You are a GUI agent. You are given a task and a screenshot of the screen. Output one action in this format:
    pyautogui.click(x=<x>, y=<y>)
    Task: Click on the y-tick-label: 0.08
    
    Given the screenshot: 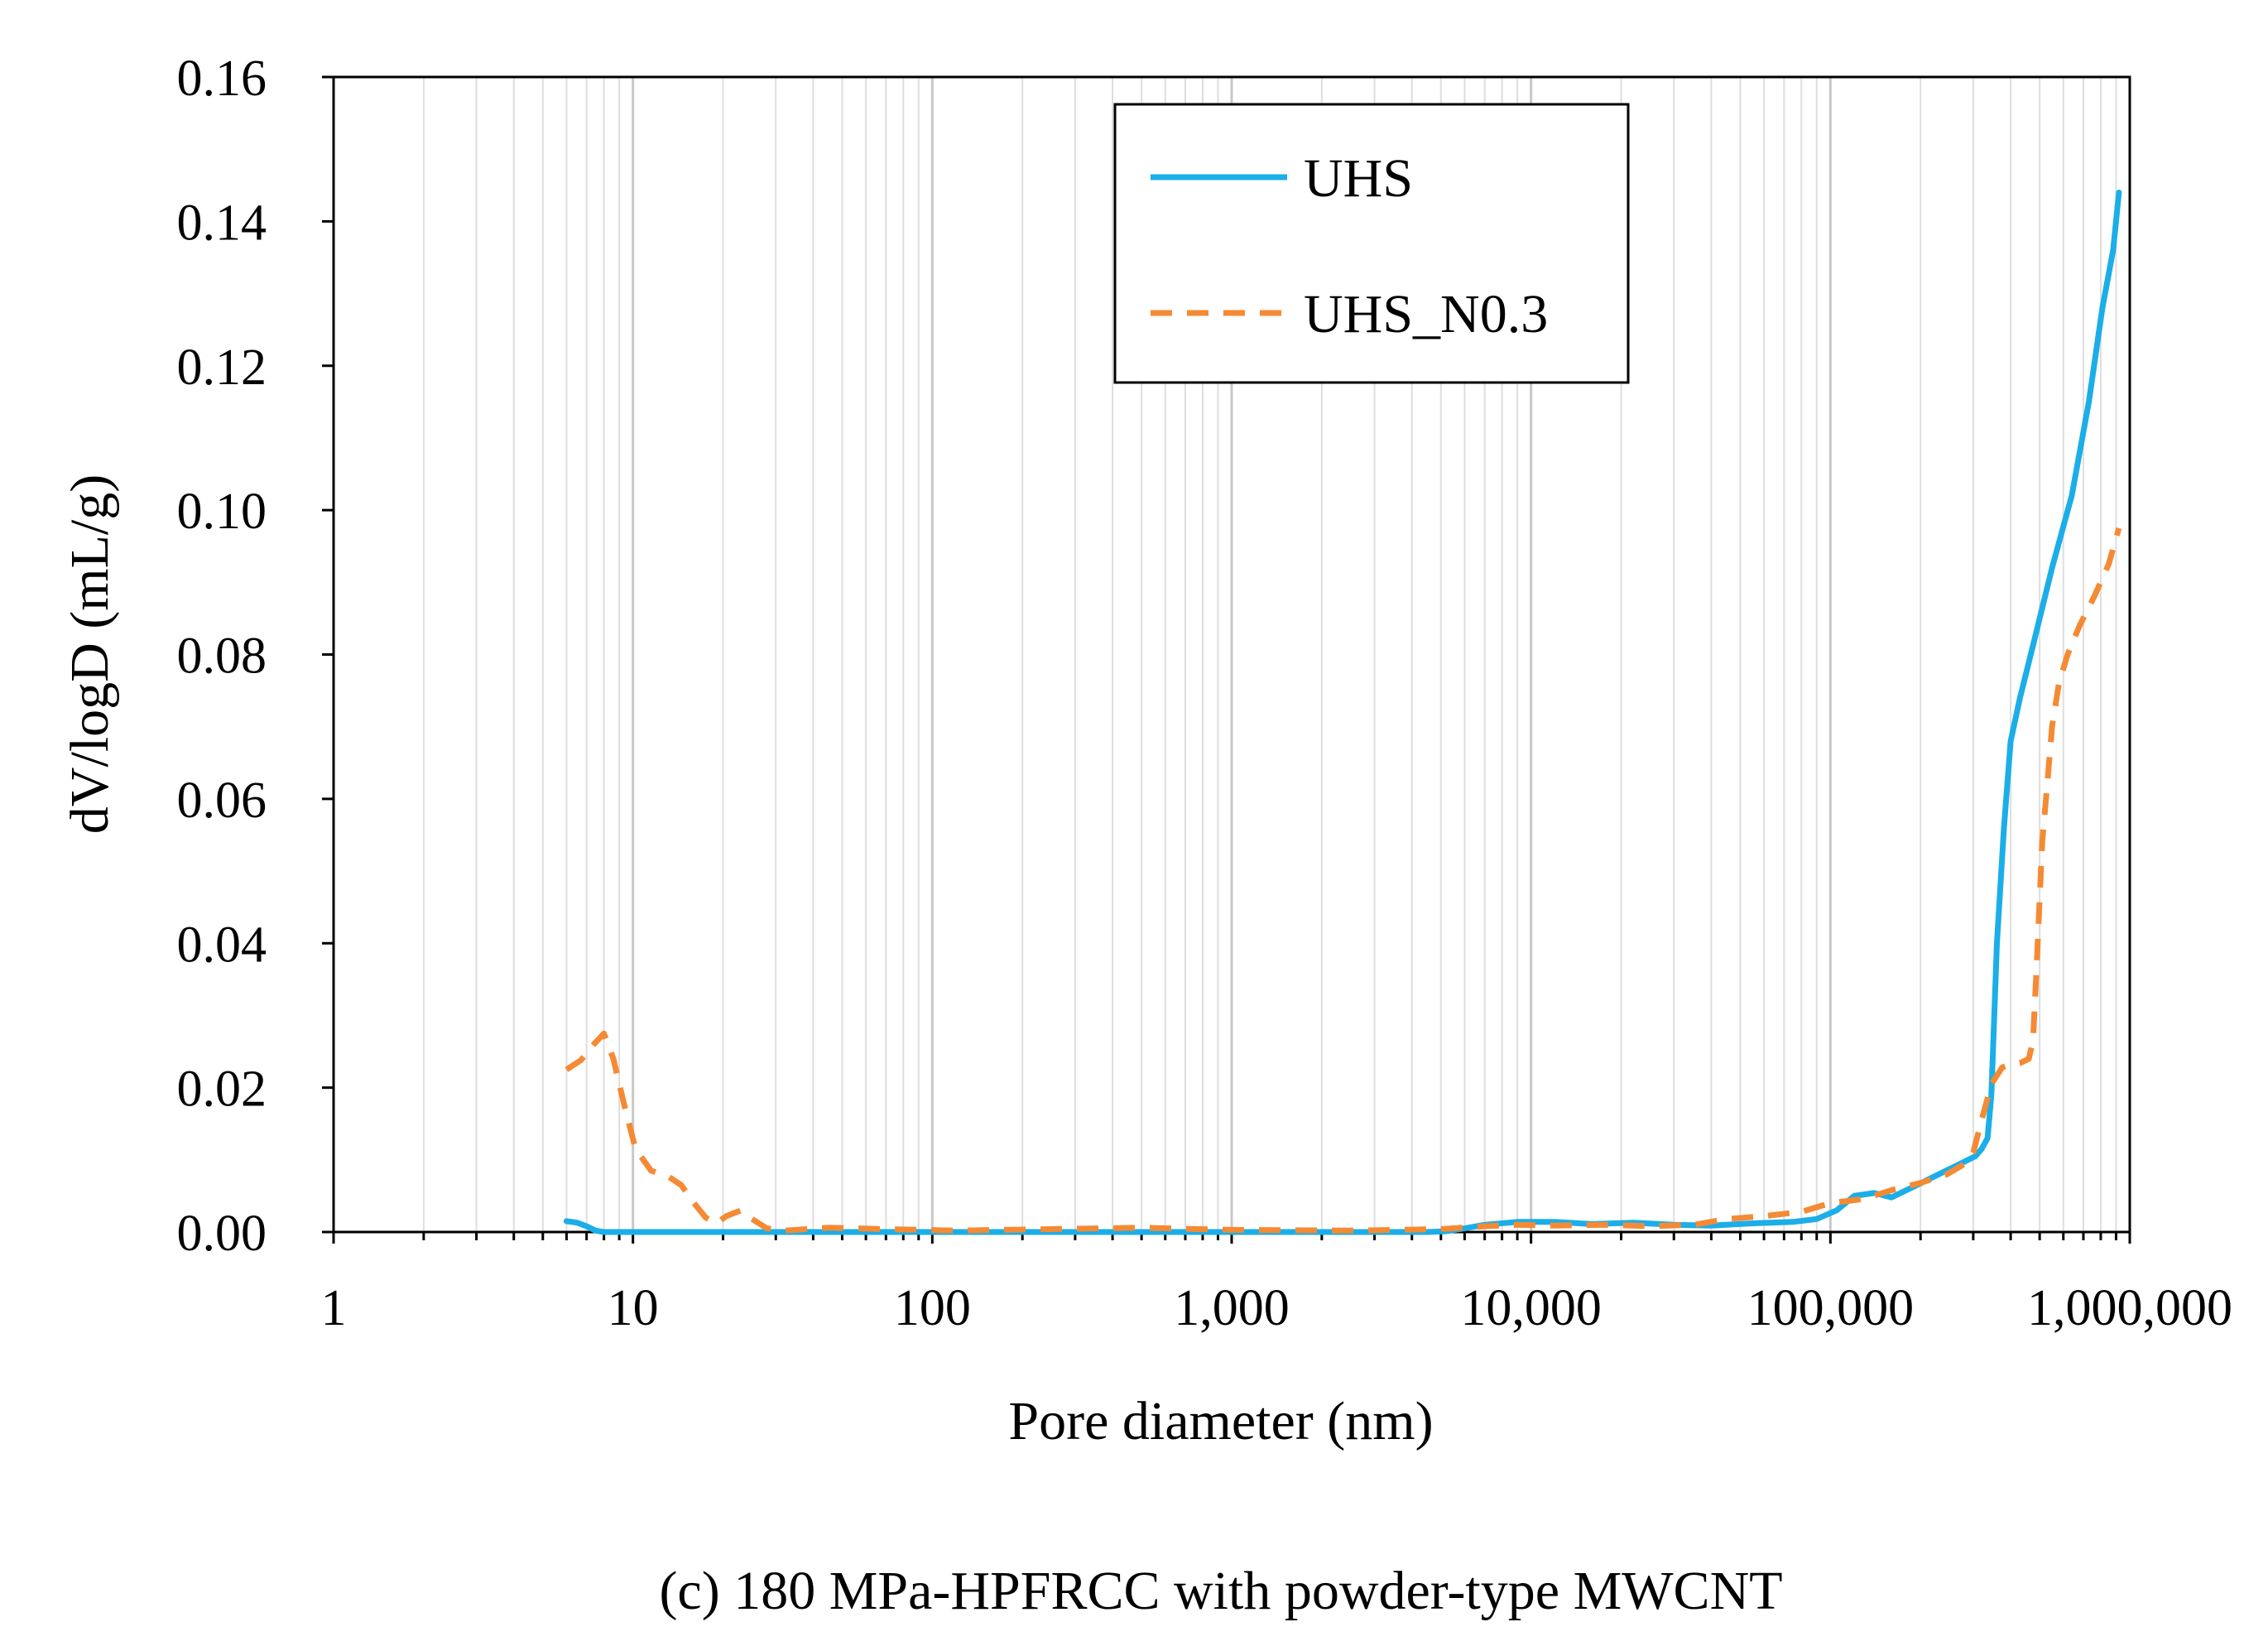 What is the action you would take?
    pyautogui.click(x=222, y=656)
    